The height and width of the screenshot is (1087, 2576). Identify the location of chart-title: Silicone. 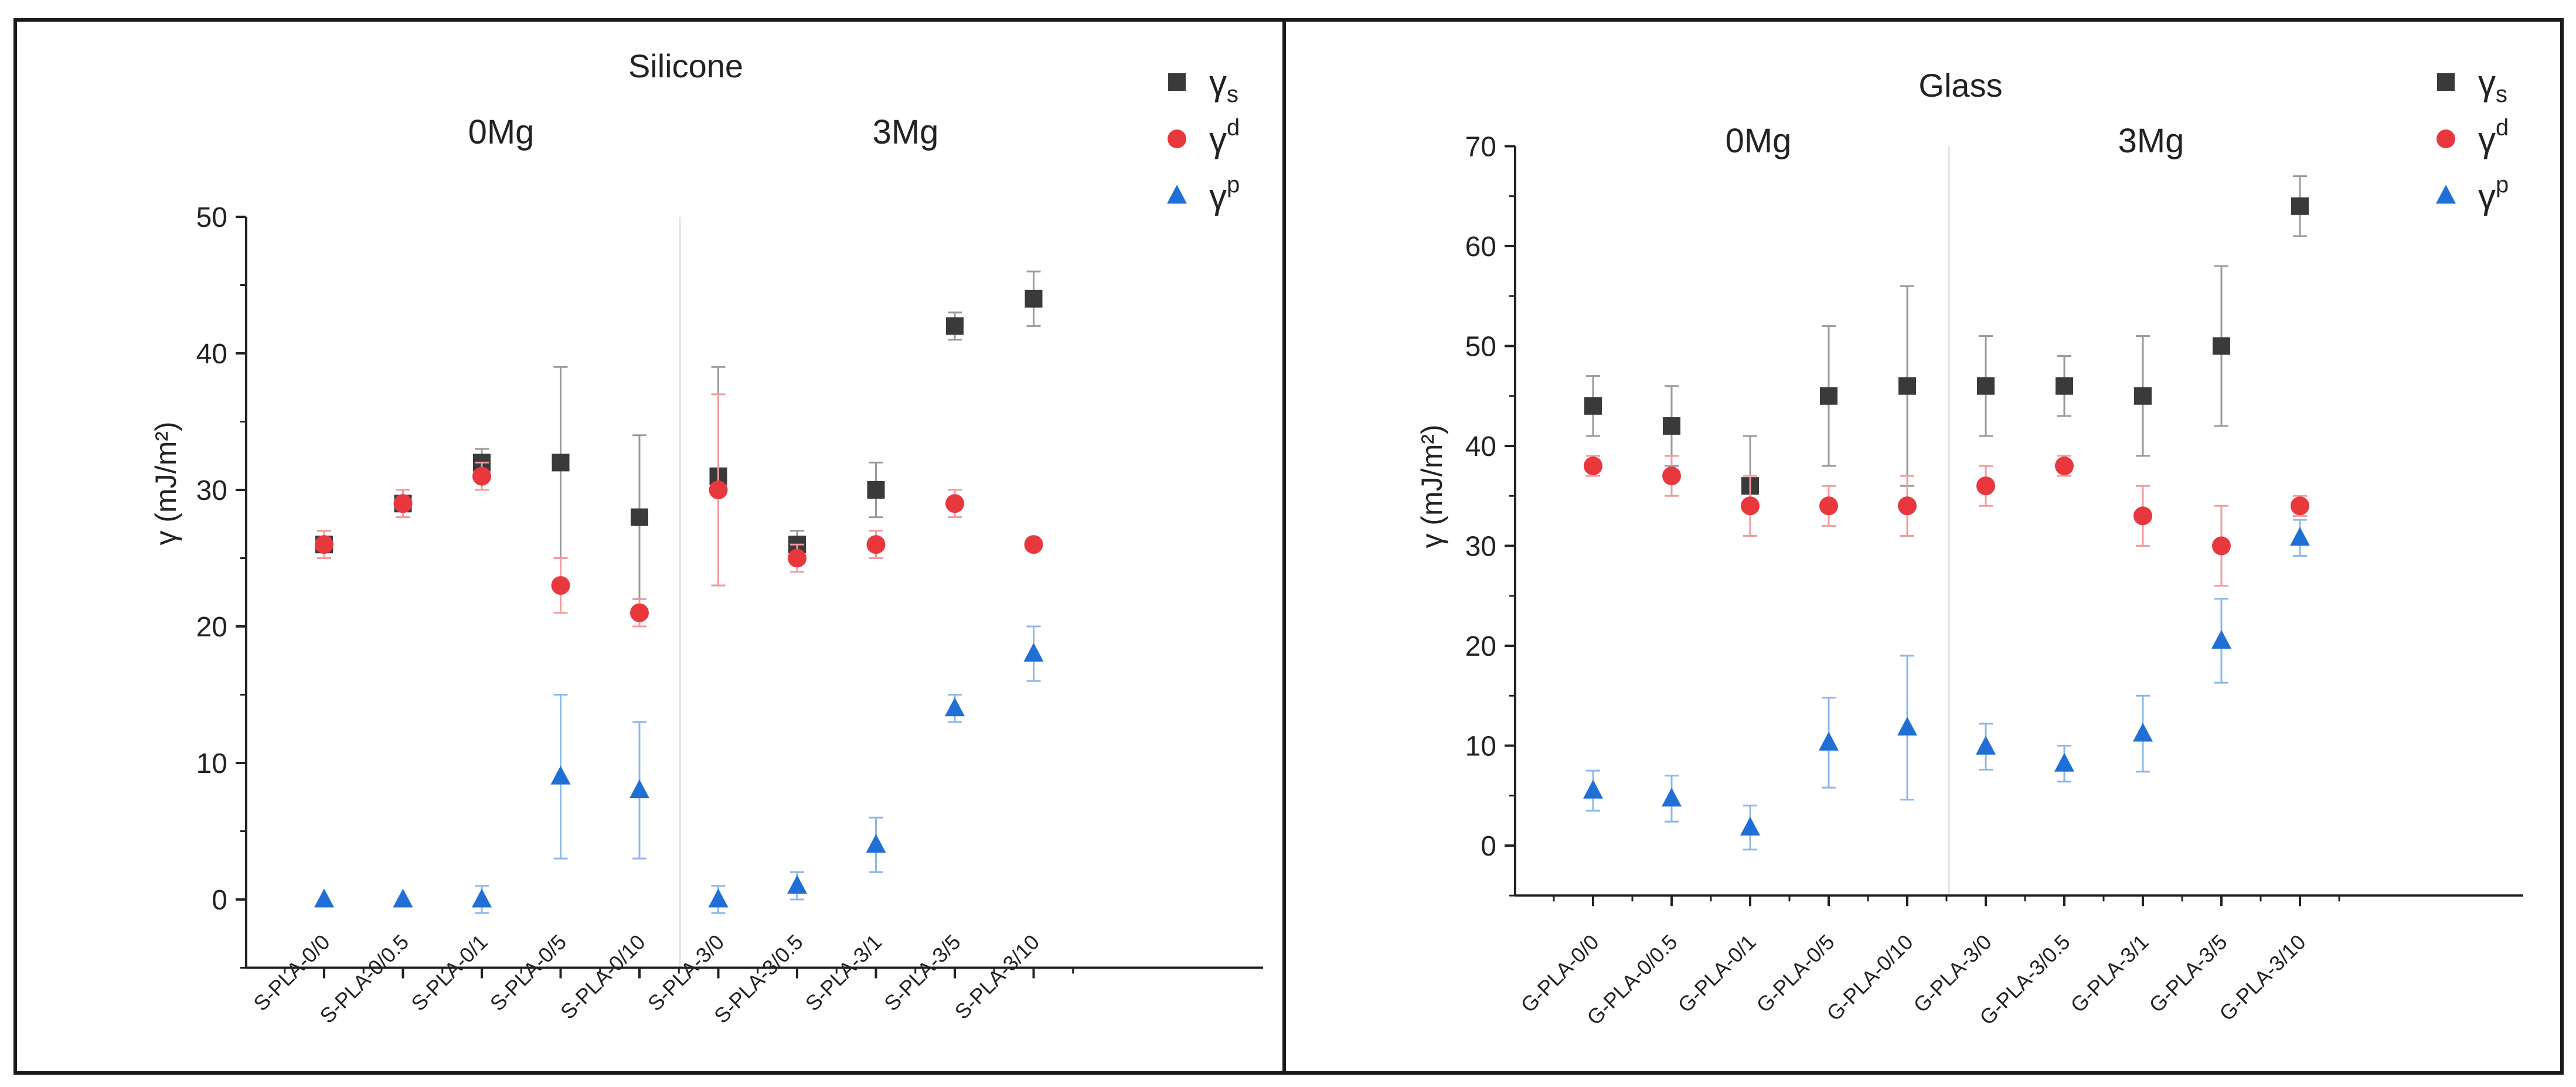
(685, 66).